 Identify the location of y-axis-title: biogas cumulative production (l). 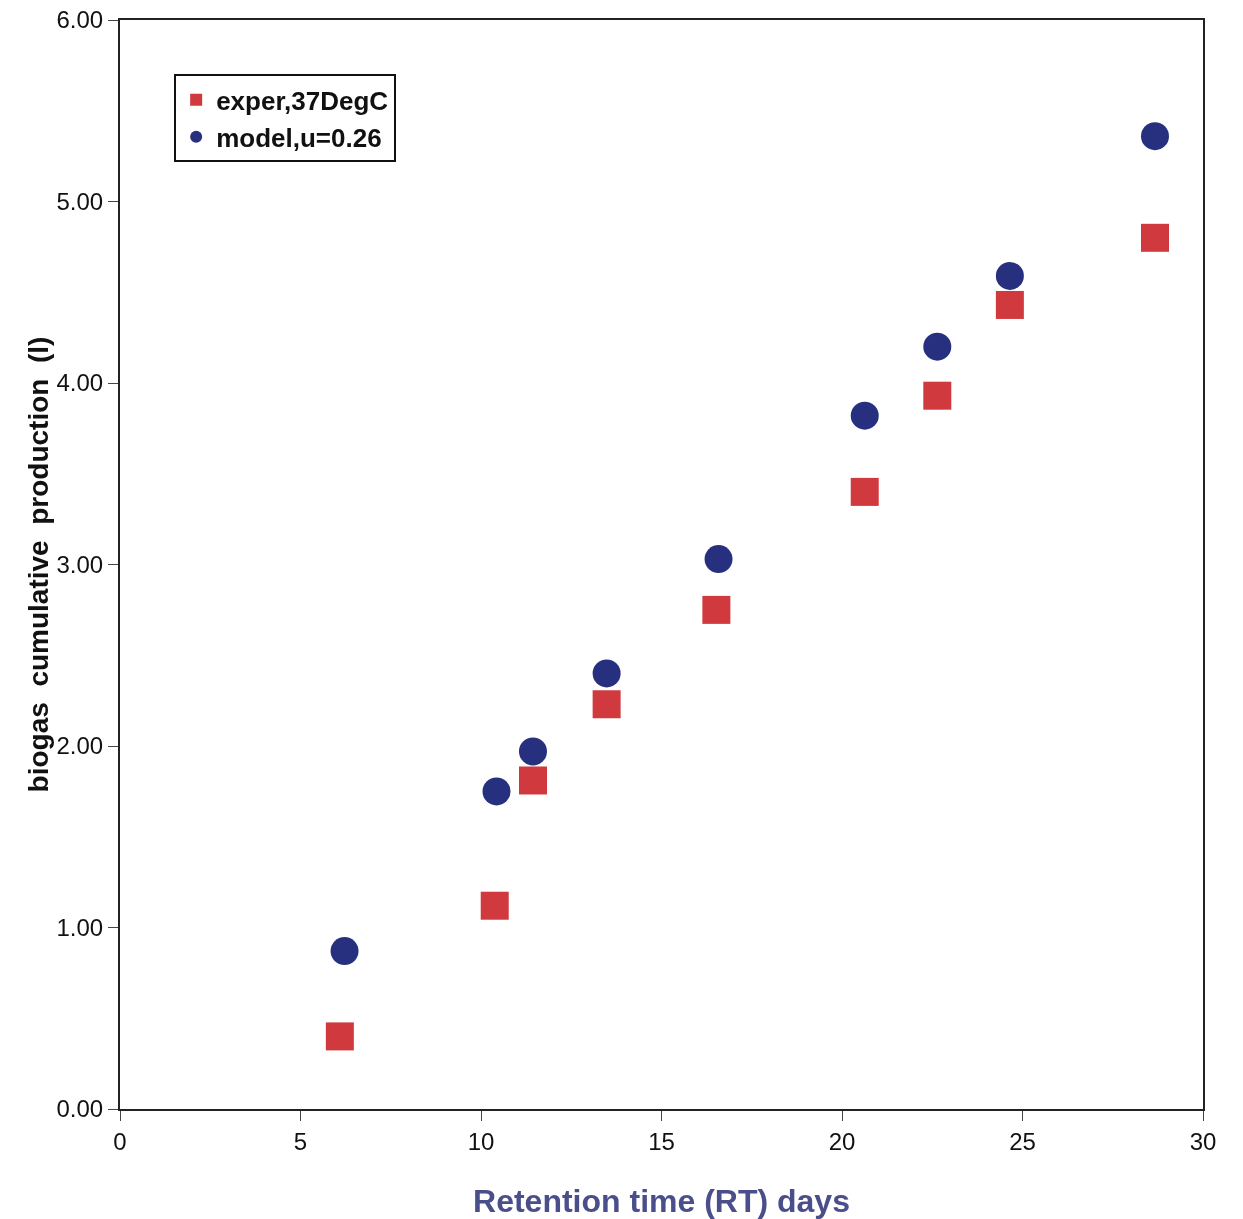
(39, 564).